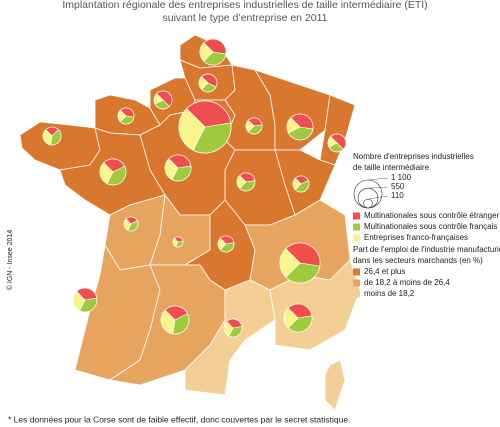 This screenshot has width=500, height=427. What do you see at coordinates (384, 271) in the screenshot?
I see `class-legend-label: 26,4 et plus` at bounding box center [384, 271].